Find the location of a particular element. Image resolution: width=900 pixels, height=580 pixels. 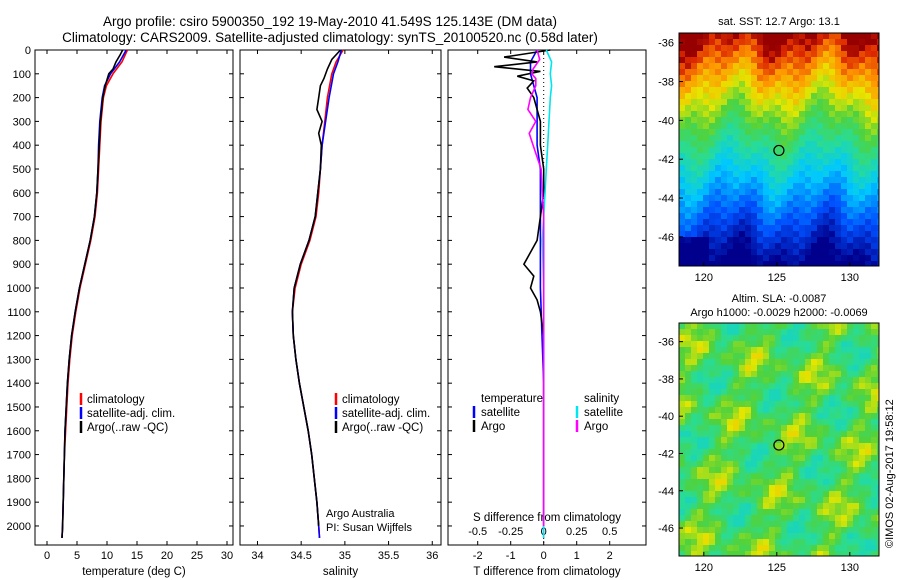

legend-label: Argo(..raw -QC) is located at coordinates (127, 428).